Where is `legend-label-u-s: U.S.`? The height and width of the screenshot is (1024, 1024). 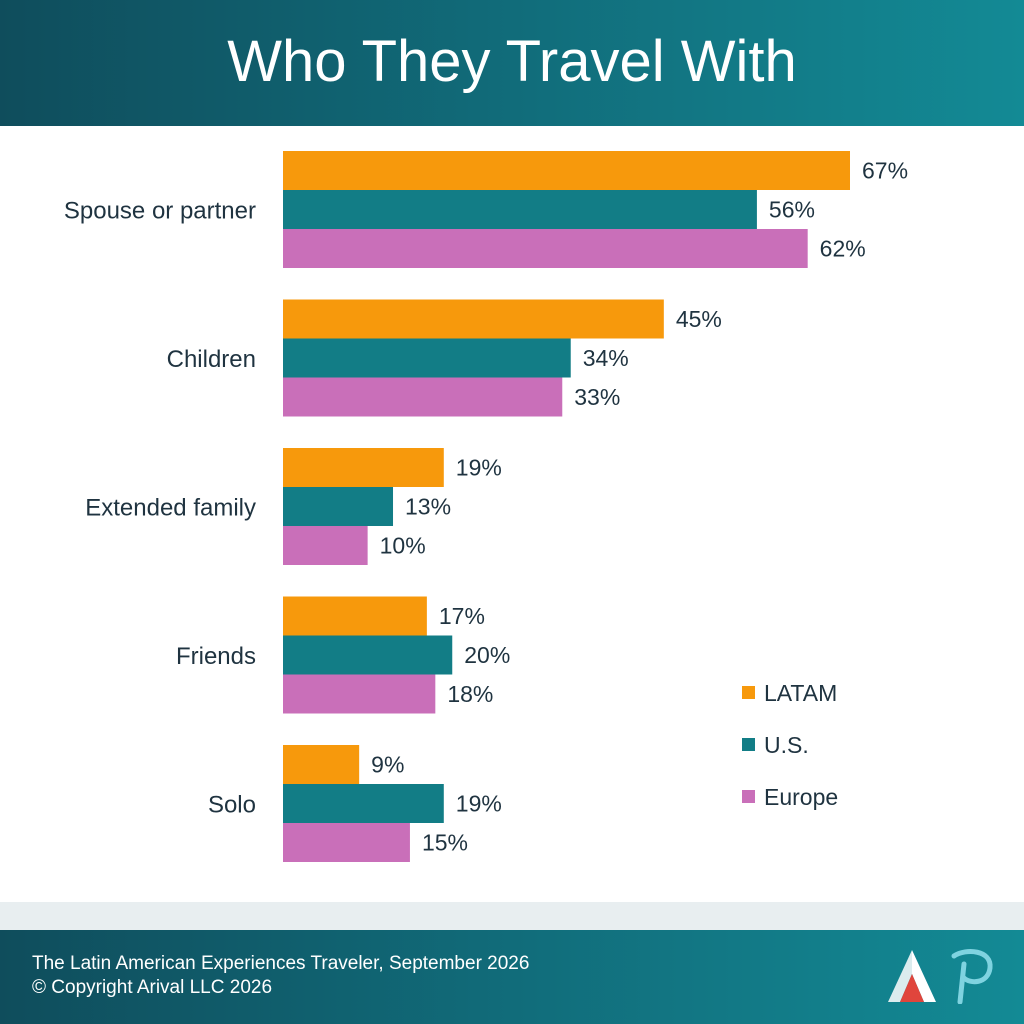
legend-label-u-s: U.S. is located at coordinates (786, 745).